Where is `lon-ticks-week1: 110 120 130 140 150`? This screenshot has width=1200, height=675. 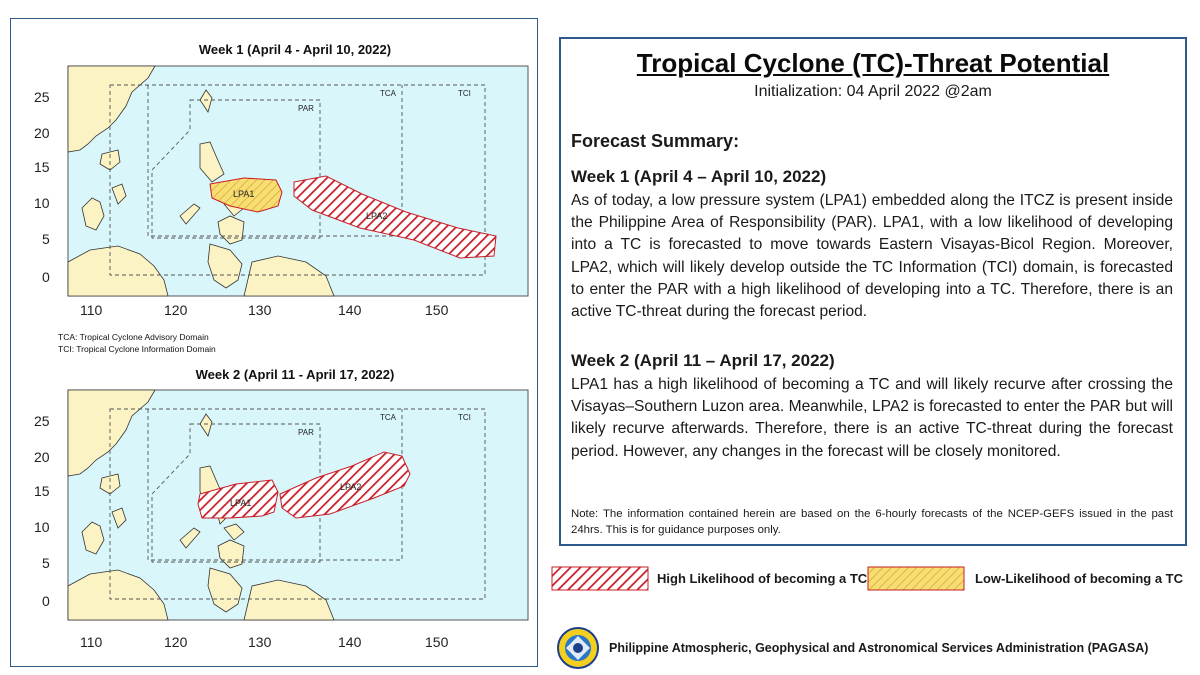
lon-ticks-week1: 110 120 130 140 150 is located at coordinates (293, 312).